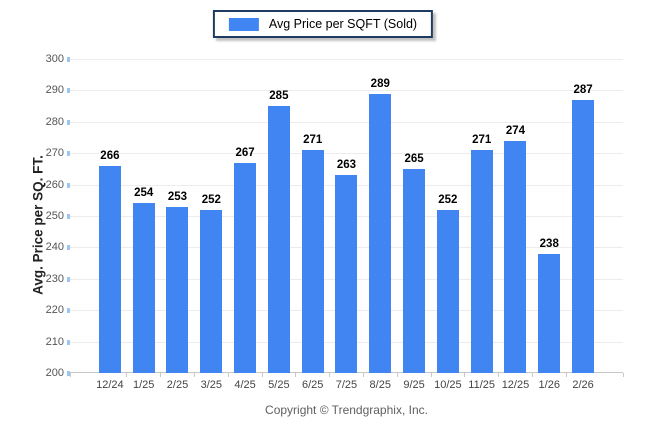 The image size is (646, 434). I want to click on bar-slot: 285 5/25, so click(279, 225).